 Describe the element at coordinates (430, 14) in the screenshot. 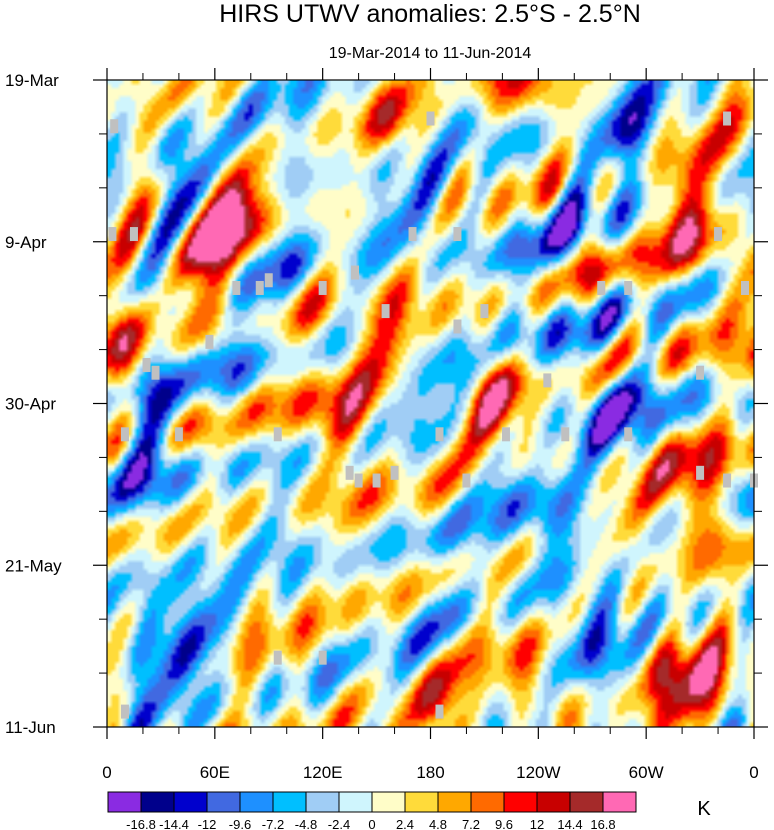

I see `chart-title: HIRS UTWV anomalies: 2.5°S - 2.5°N` at that location.